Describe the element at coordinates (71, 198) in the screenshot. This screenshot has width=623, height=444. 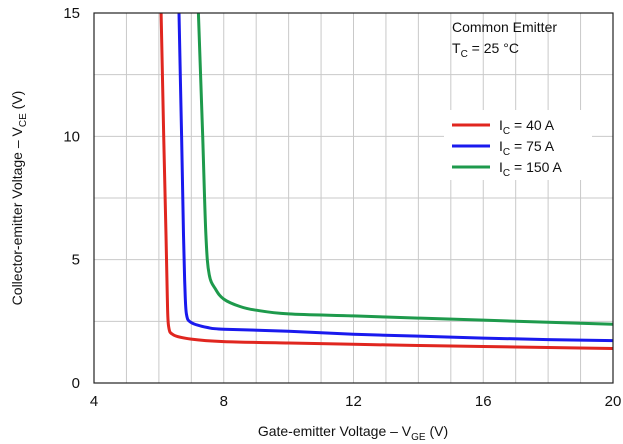
I see `y-tick-labels: 0 5 10 15` at that location.